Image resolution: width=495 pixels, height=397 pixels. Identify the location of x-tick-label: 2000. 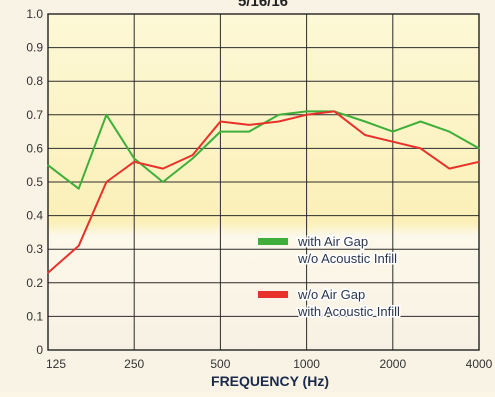
(392, 364).